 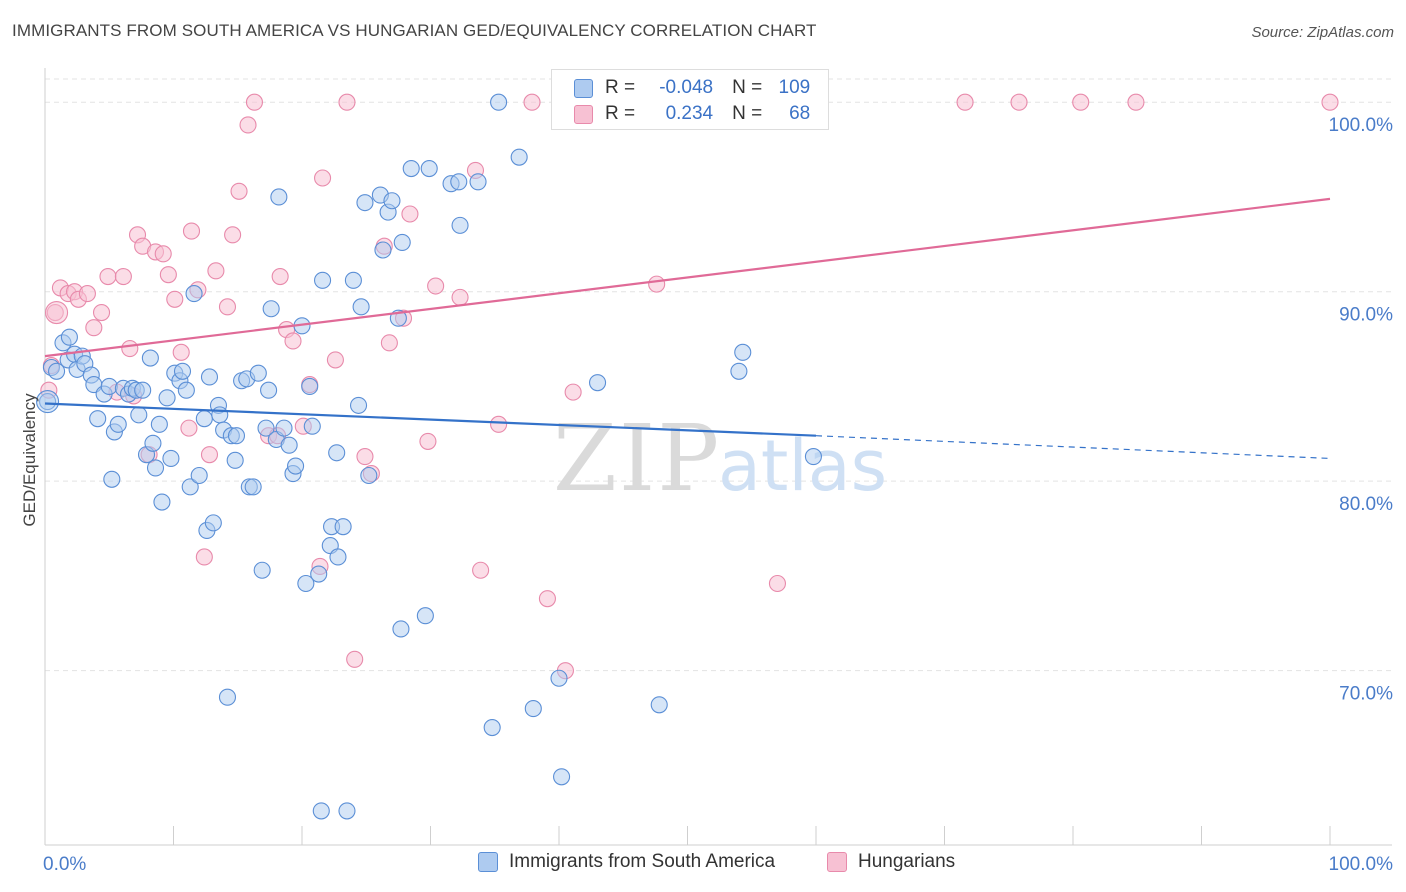 What do you see at coordinates (1366, 504) in the screenshot?
I see `y-tick-label: 80.0%` at bounding box center [1366, 504].